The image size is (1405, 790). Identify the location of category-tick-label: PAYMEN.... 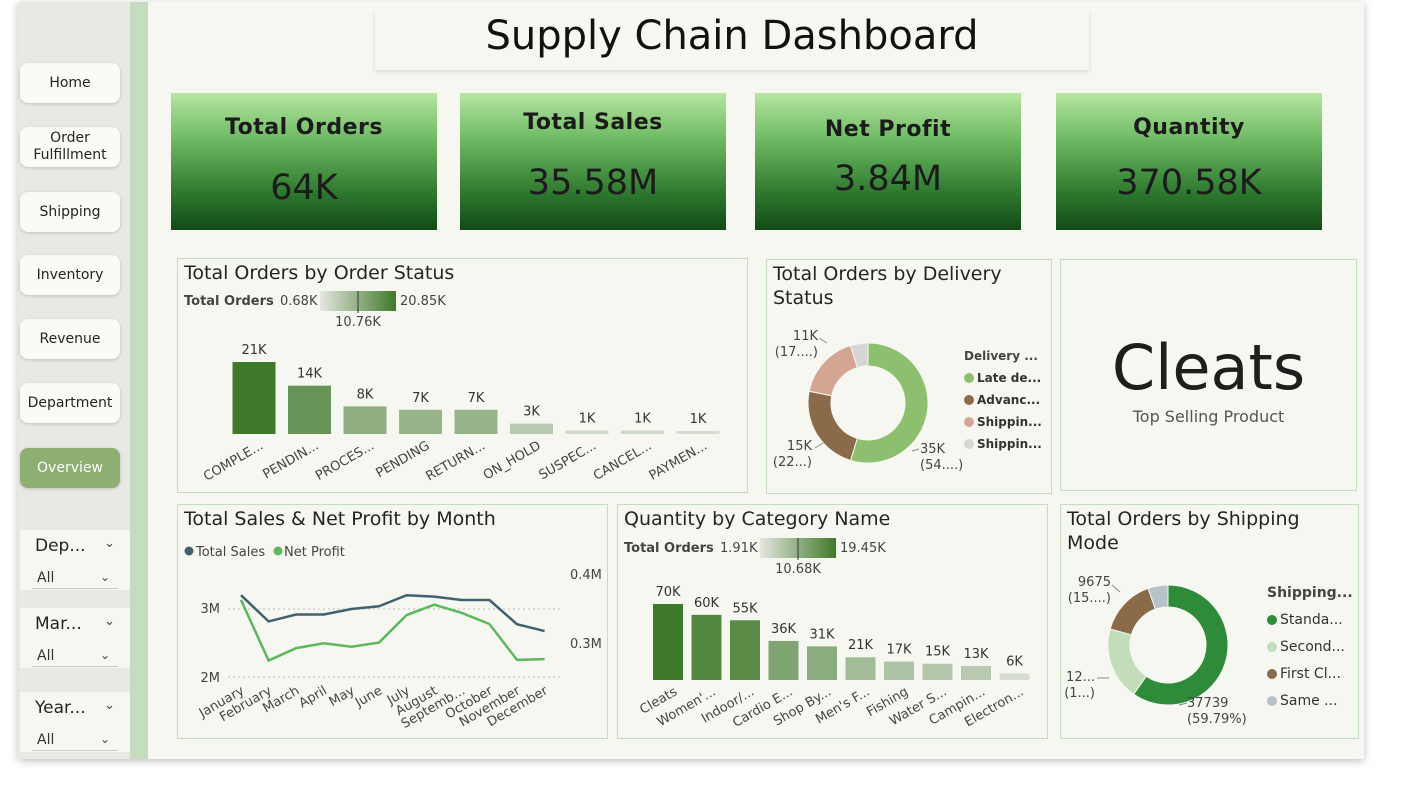
(678, 460).